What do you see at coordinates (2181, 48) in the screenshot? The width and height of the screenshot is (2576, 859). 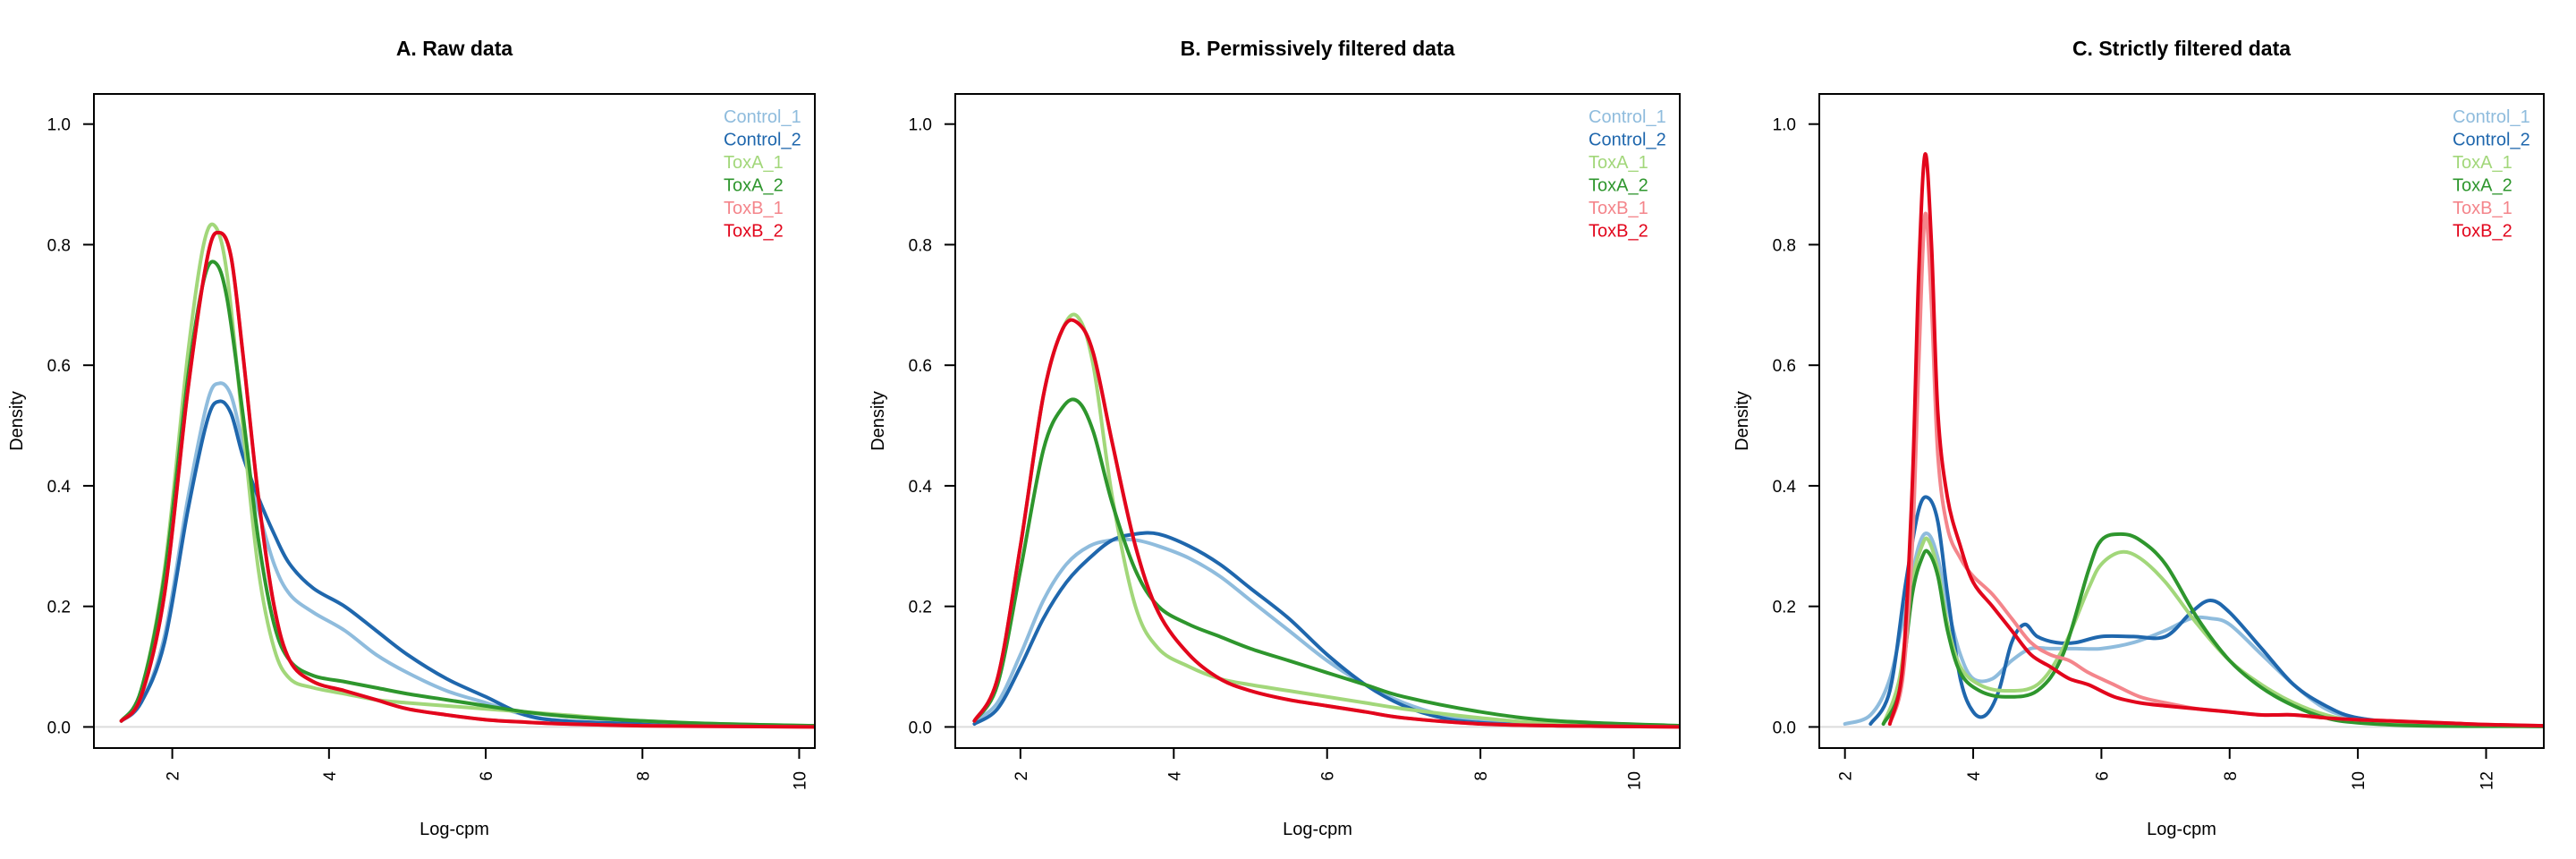 I see `chart-title: C. Strictly filtered data` at bounding box center [2181, 48].